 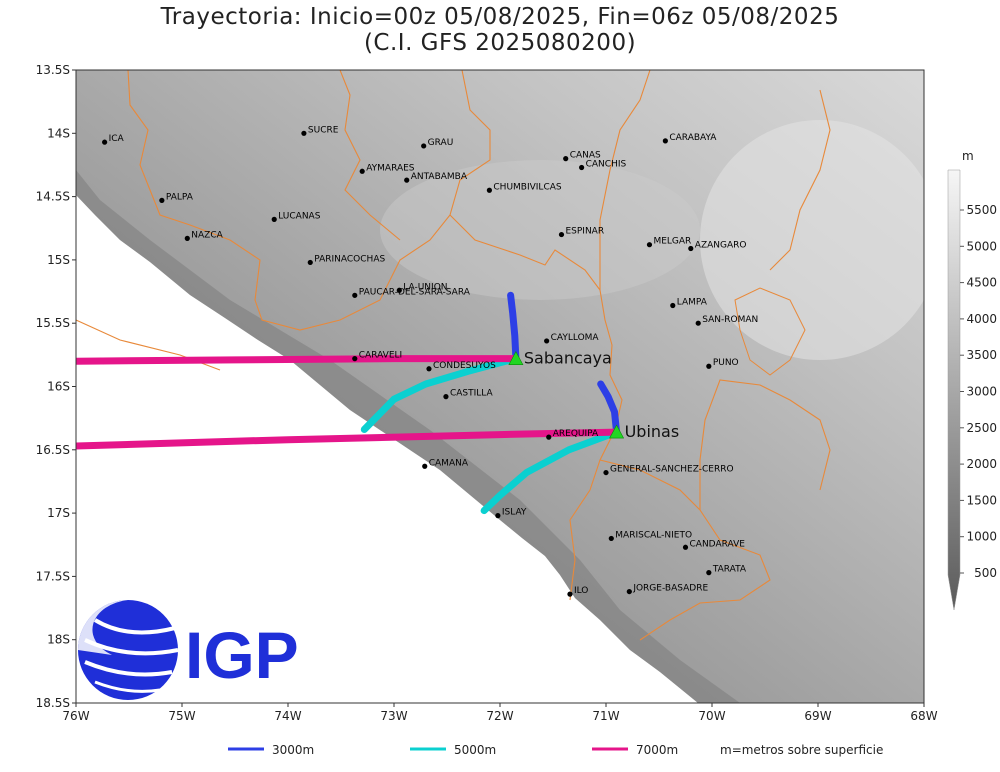 What do you see at coordinates (672, 470) in the screenshot?
I see `place-label: GENERAL-SANCHEZ-CERRO` at bounding box center [672, 470].